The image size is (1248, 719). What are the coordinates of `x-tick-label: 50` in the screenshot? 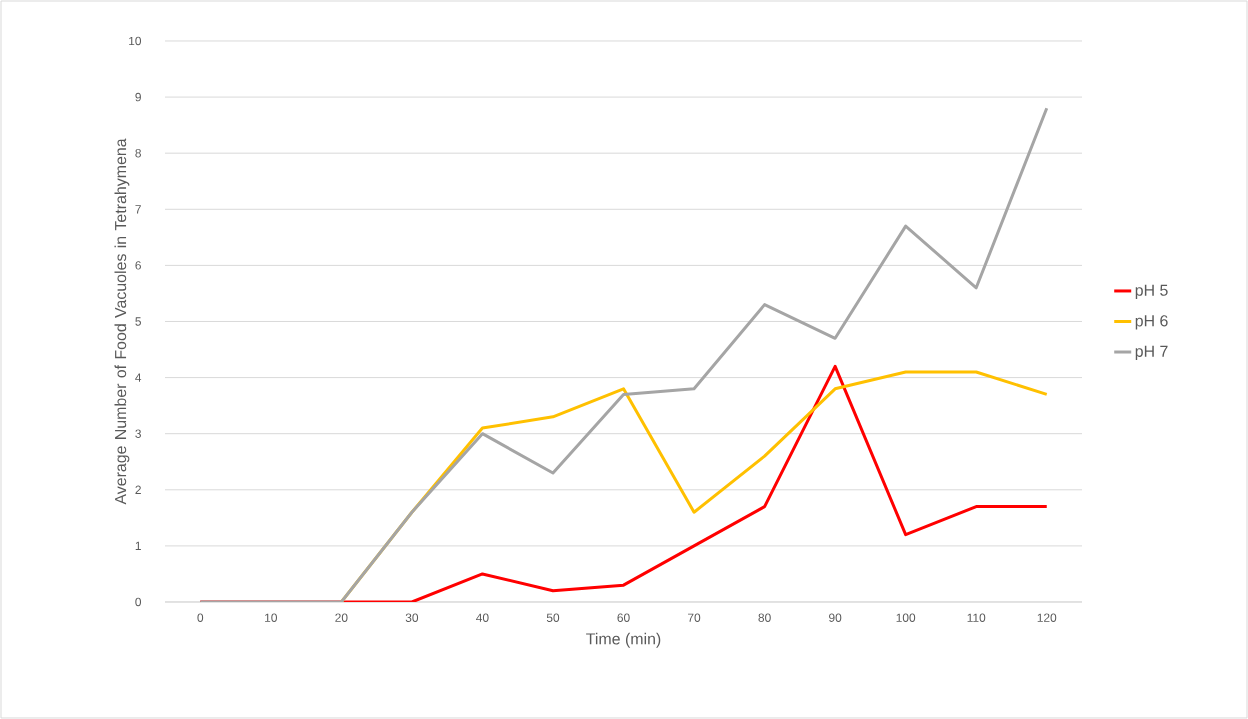 It's located at (553, 617).